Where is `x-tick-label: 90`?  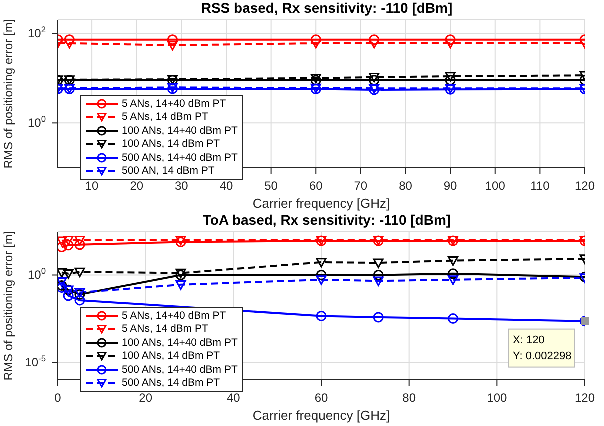 x-tick-label: 90 is located at coordinates (451, 186).